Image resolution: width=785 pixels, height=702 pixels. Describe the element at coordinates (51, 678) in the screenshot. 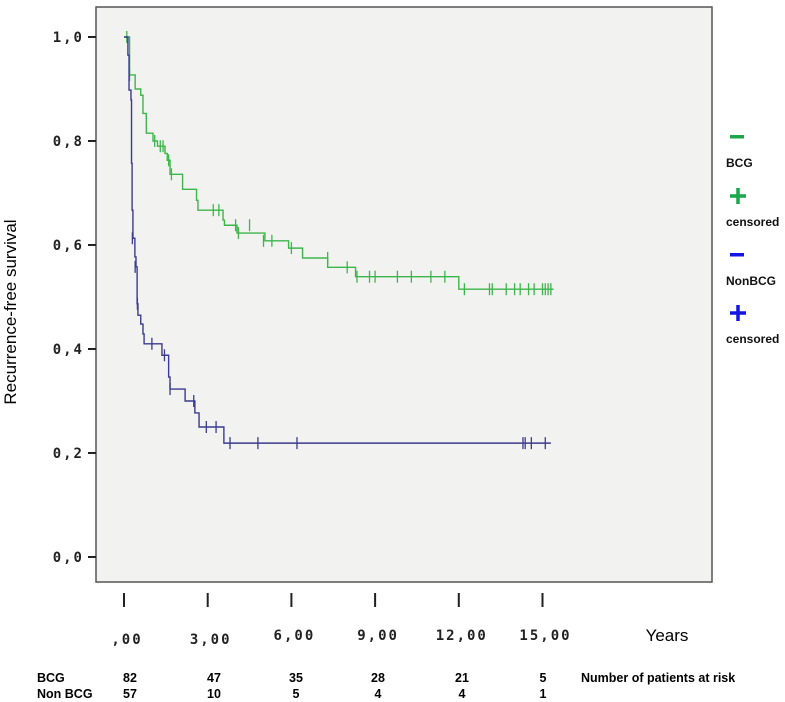

I see `risk-row-label: BCG` at that location.